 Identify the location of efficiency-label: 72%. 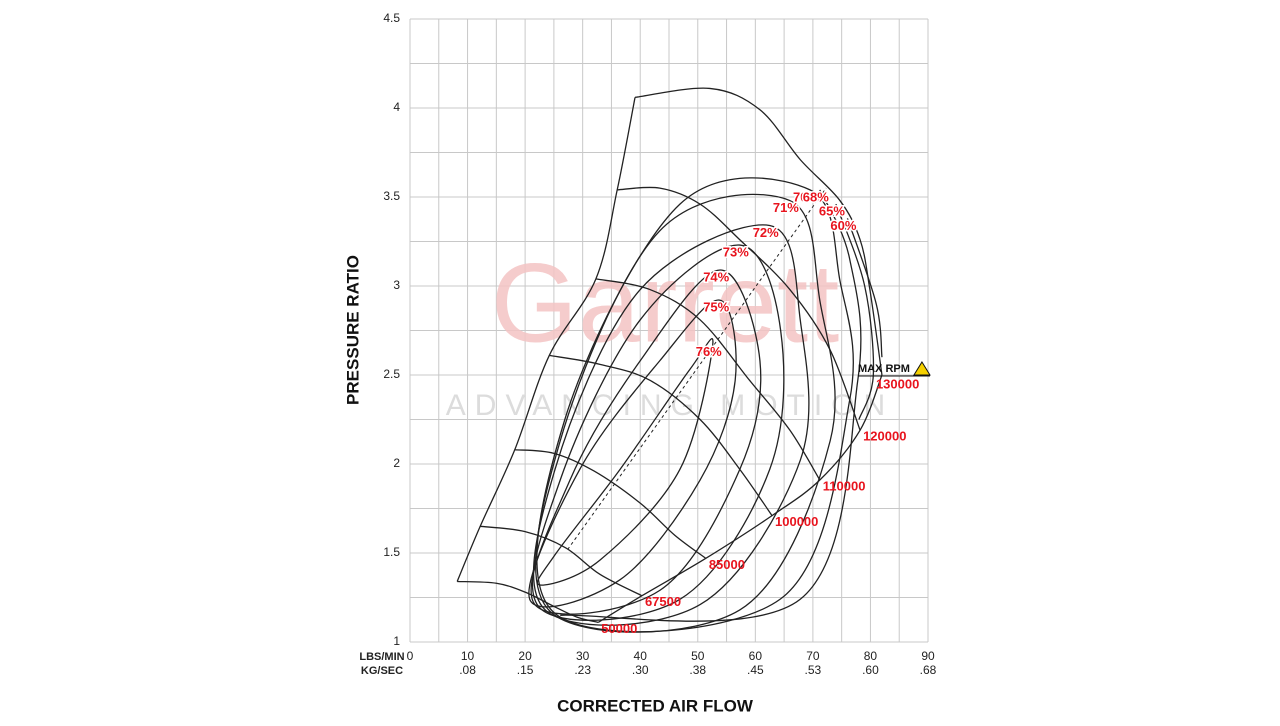
(766, 232).